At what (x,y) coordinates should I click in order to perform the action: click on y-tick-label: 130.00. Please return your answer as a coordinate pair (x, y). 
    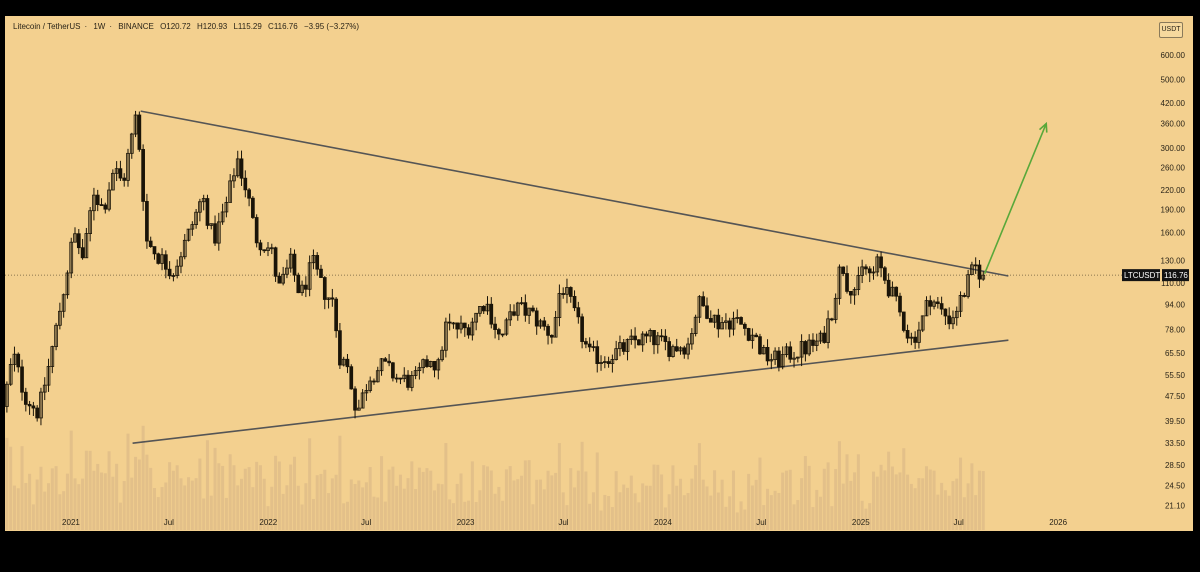
    Looking at the image, I should click on (1173, 261).